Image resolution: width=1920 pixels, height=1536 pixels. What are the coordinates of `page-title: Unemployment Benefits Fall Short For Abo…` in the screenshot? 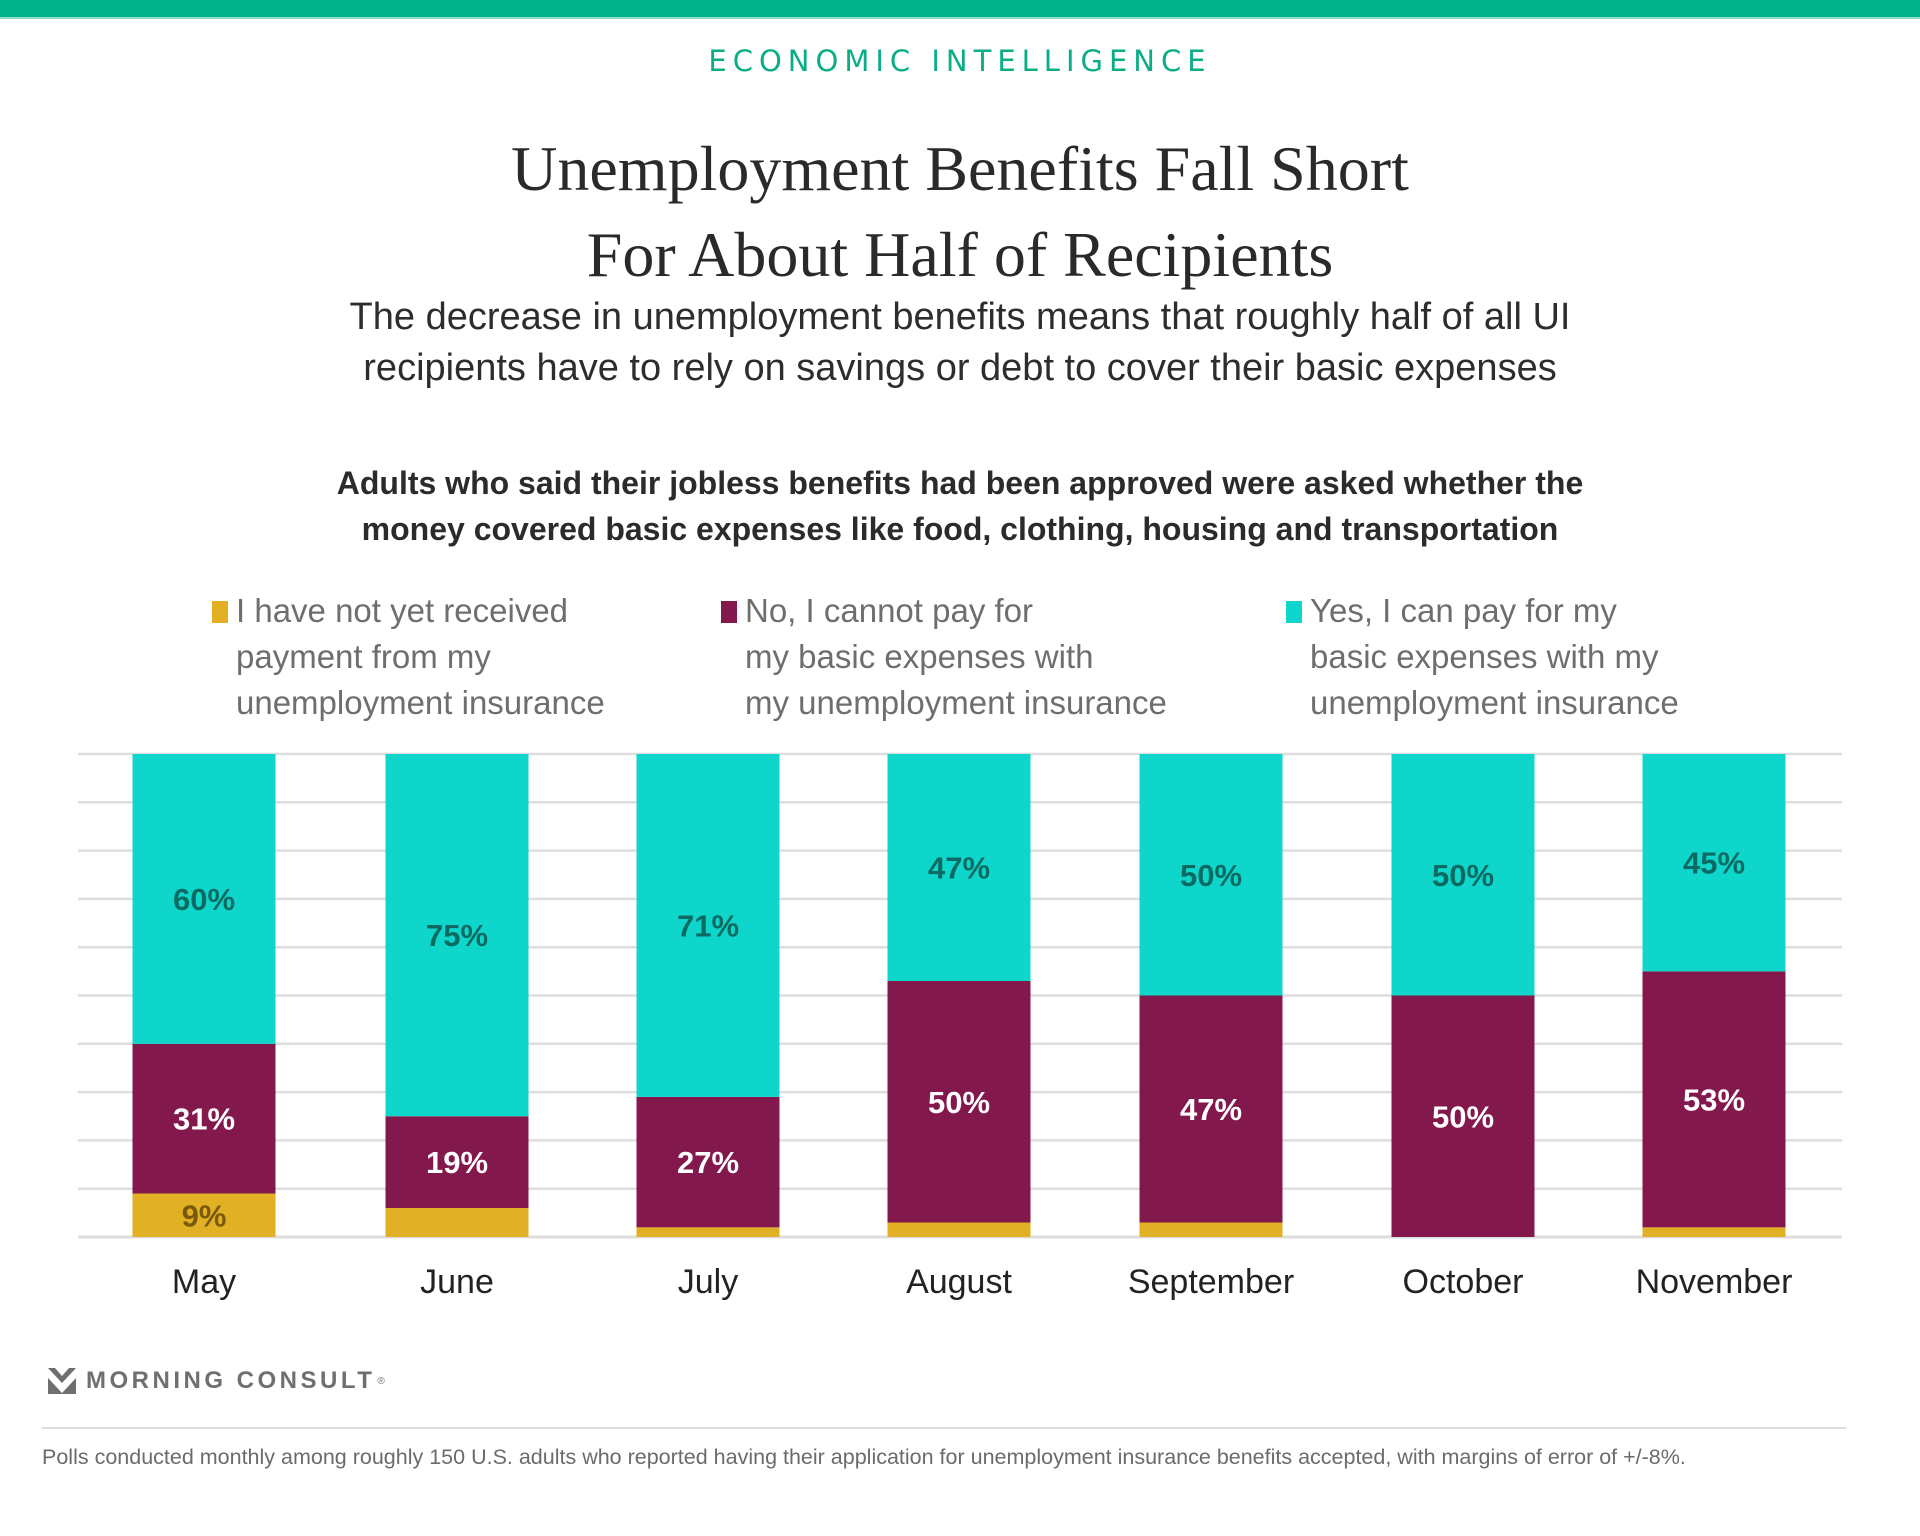 It's located at (960, 212).